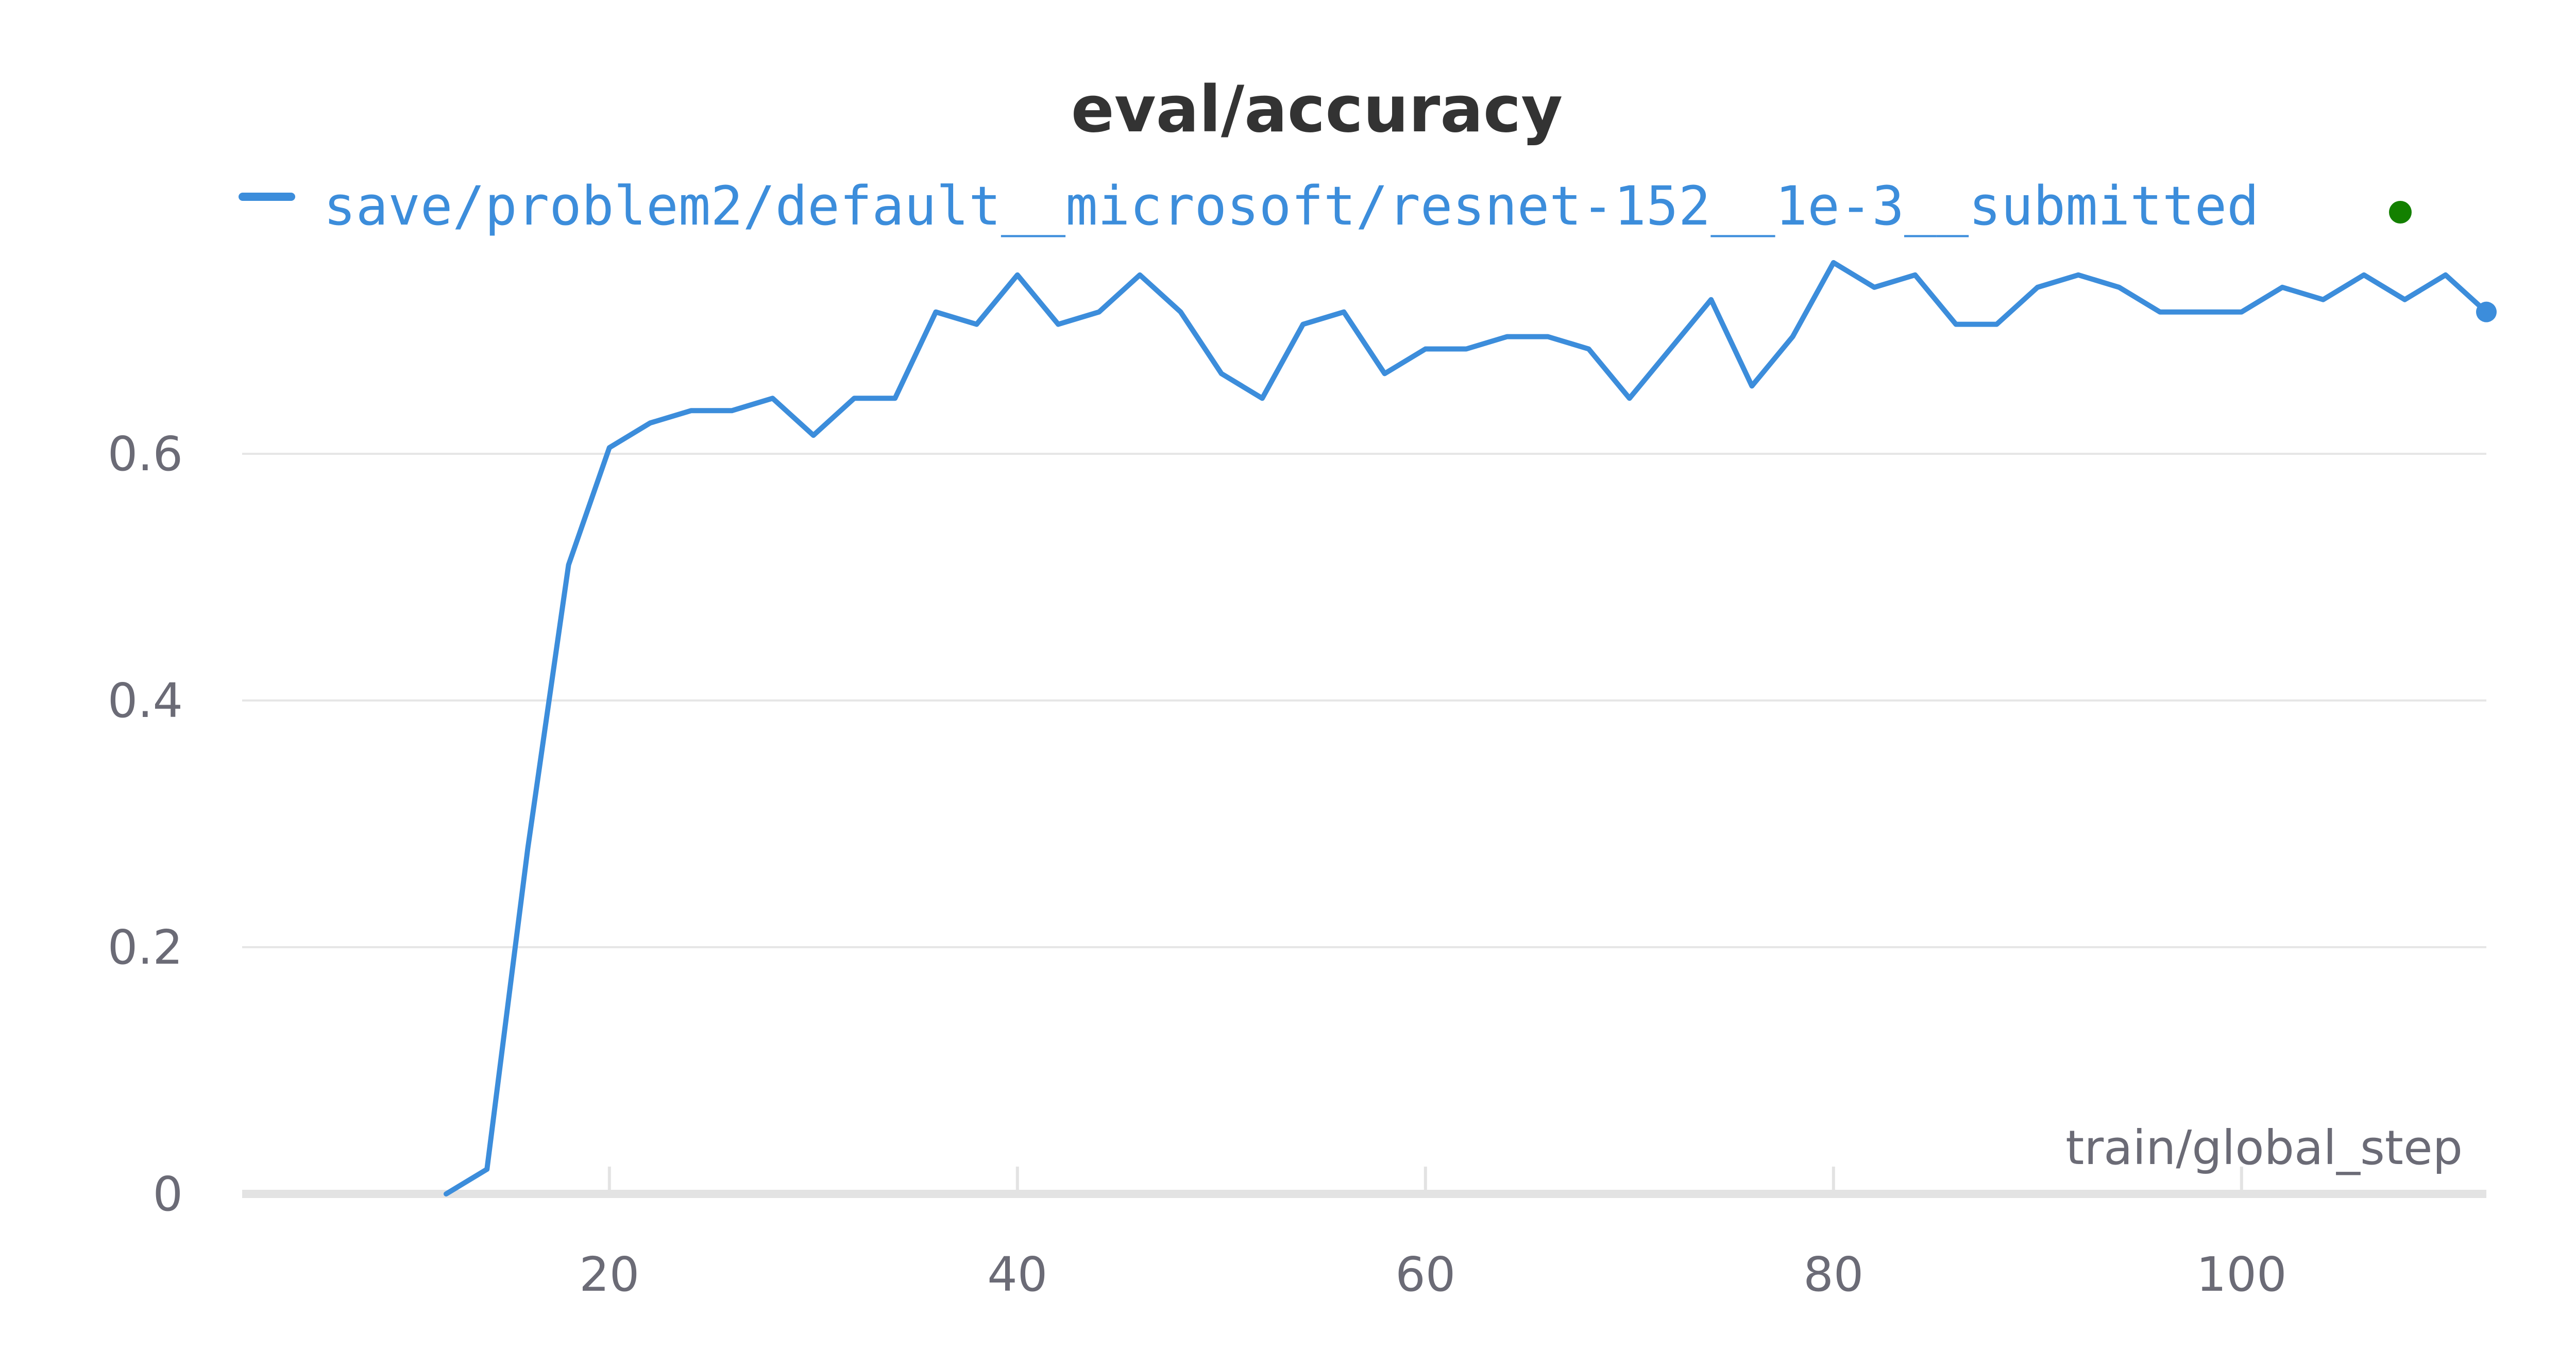  Describe the element at coordinates (145, 700) in the screenshot. I see `y-tick-label: 0.4` at that location.